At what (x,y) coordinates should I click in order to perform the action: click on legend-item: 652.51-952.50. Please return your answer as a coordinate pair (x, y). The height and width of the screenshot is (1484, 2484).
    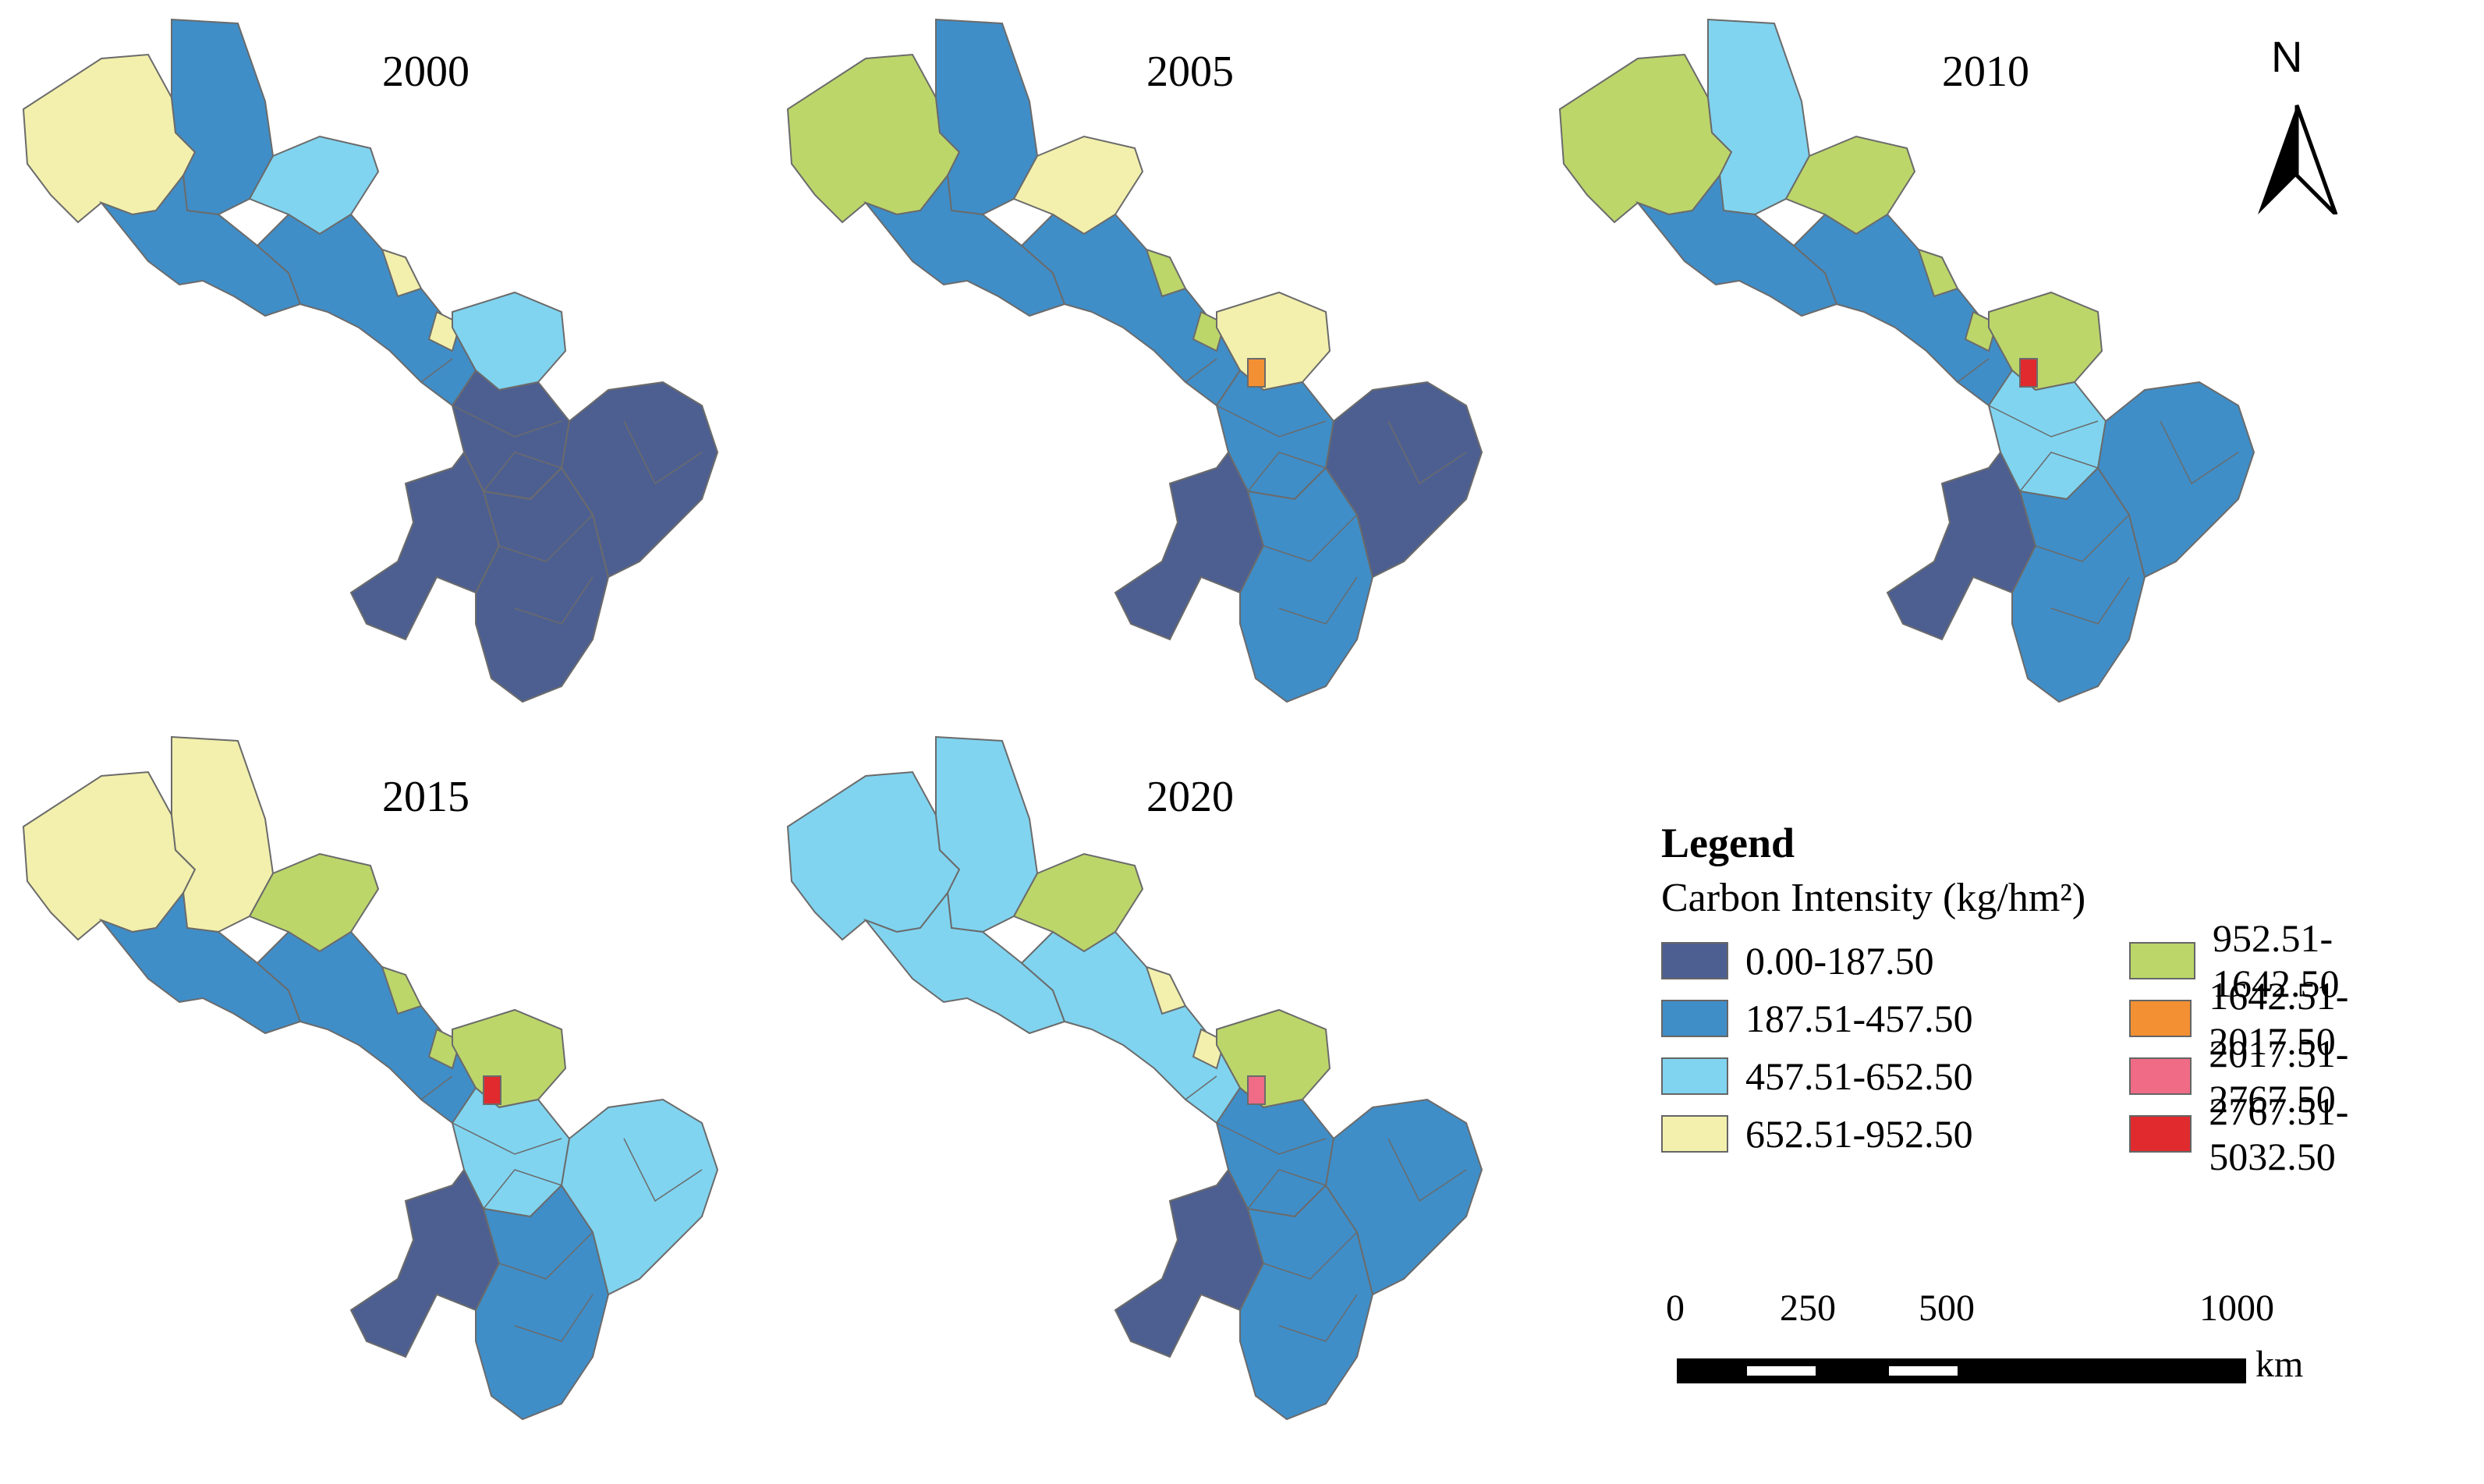
    Looking at the image, I should click on (1895, 1133).